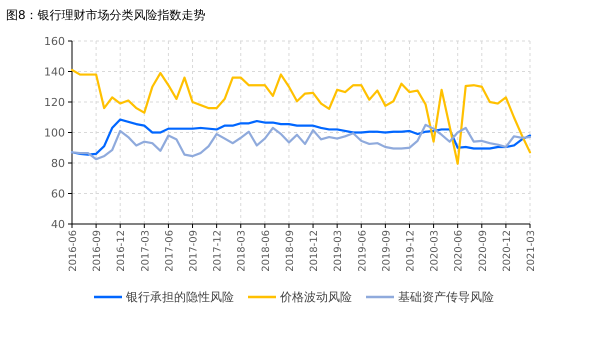  I want to click on y-tick-label: 100, so click(54, 133).